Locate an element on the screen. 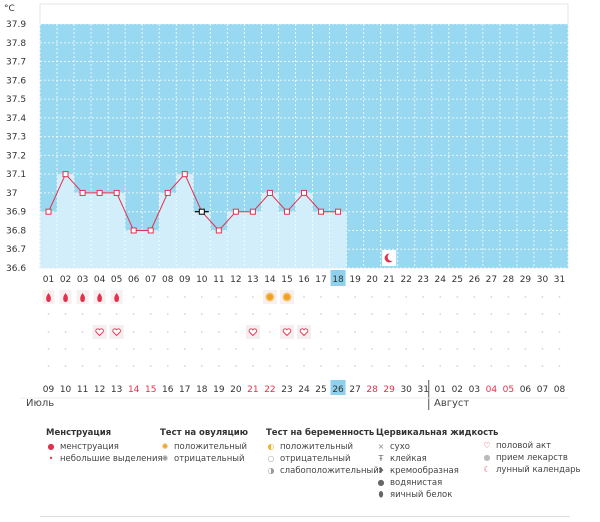 The width and height of the screenshot is (600, 522). egg-white-icon: ⬮ is located at coordinates (381, 494).